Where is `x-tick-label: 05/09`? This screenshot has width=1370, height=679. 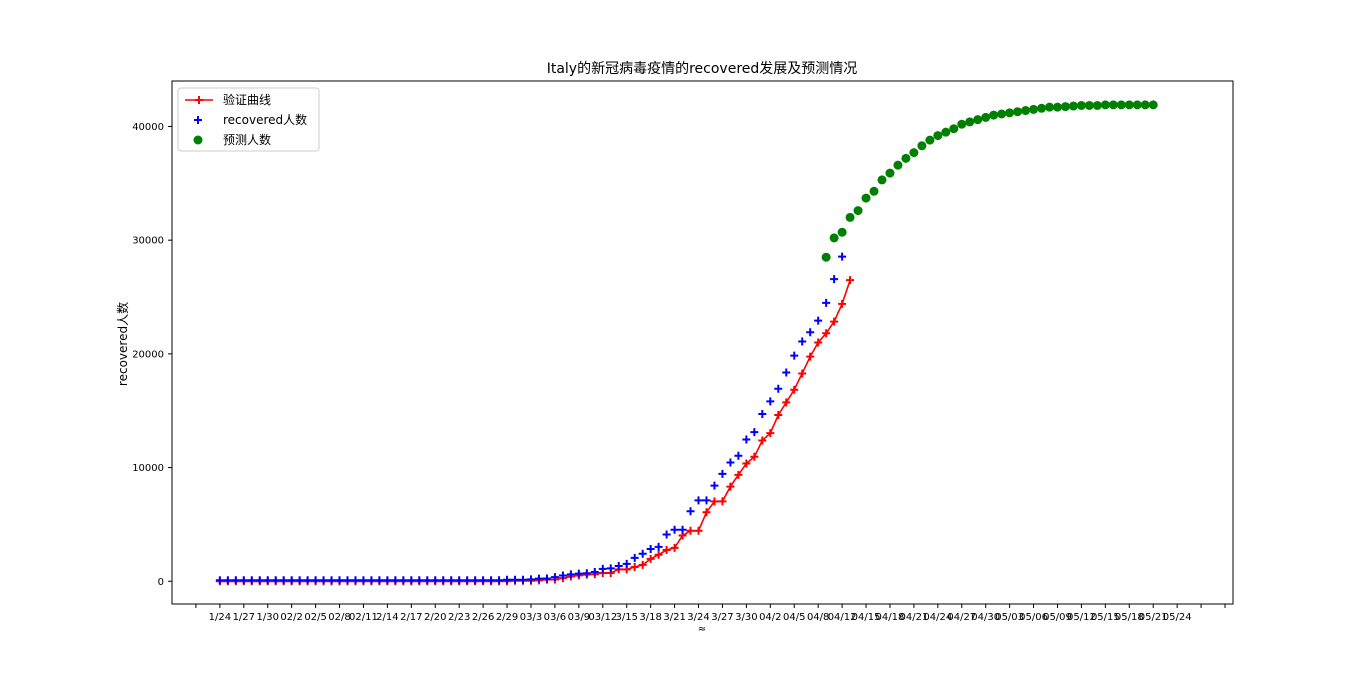
x-tick-label: 05/09 is located at coordinates (1057, 617).